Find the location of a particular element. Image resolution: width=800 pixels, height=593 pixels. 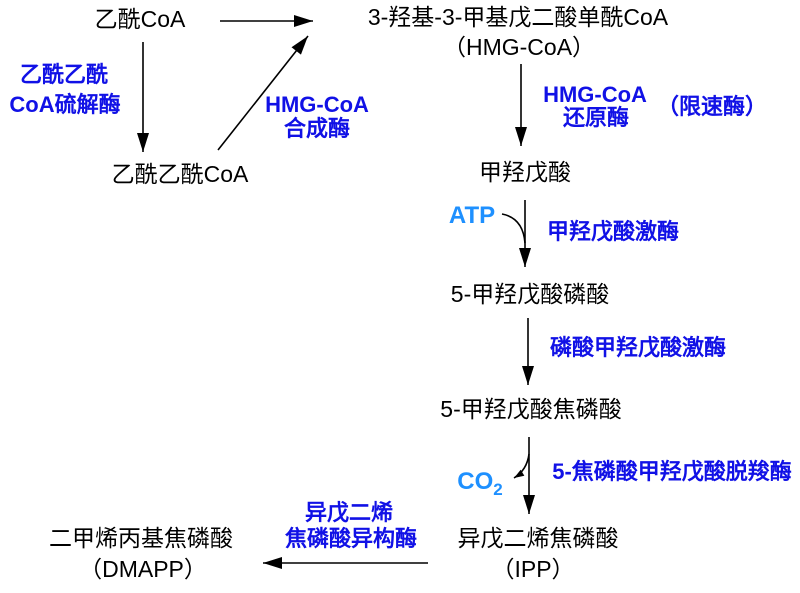

node-acetyl-coa: 乙酰CoA is located at coordinates (140, 19).